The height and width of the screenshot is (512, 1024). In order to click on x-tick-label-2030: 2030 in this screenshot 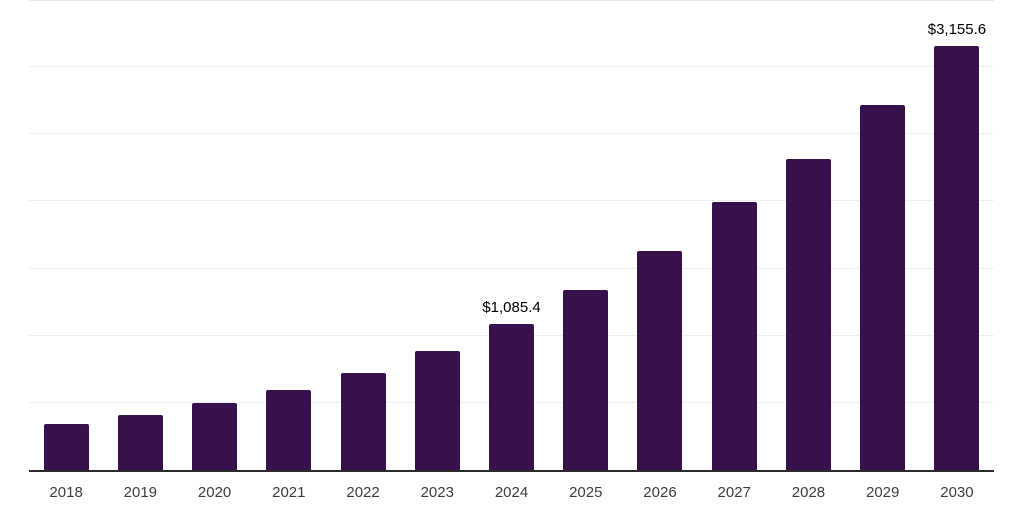, I will do `click(957, 492)`.